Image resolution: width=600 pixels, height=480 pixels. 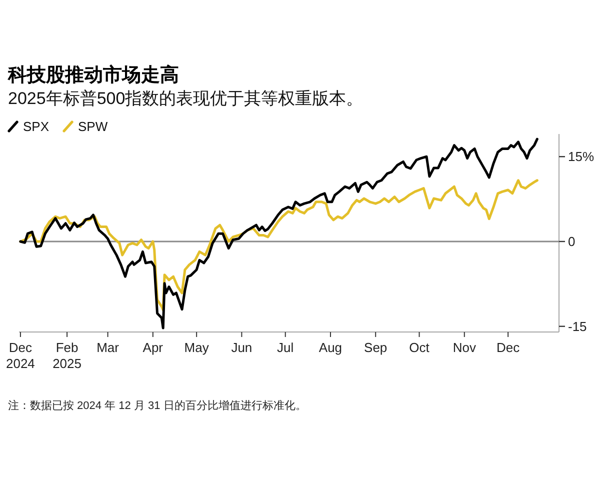 I want to click on subtitle: 2025年标普500指数的表现优于其等权重版本。, so click(x=186, y=98).